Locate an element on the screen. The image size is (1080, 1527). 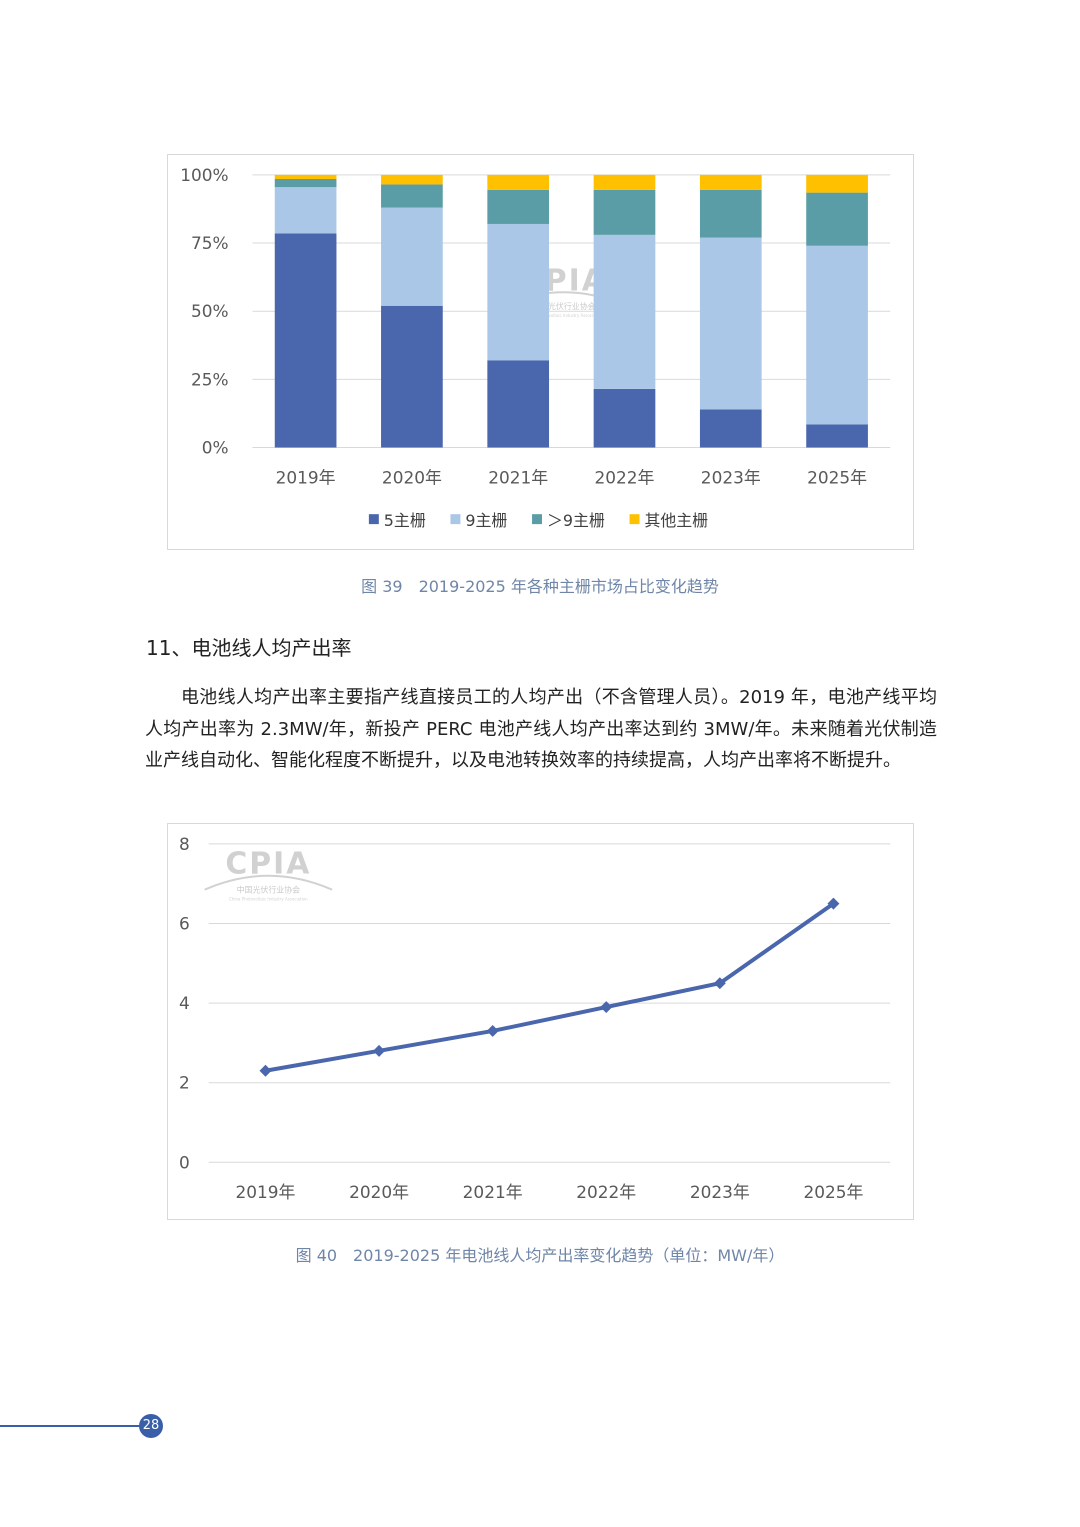
y-tick-label: 25% is located at coordinates (210, 379).